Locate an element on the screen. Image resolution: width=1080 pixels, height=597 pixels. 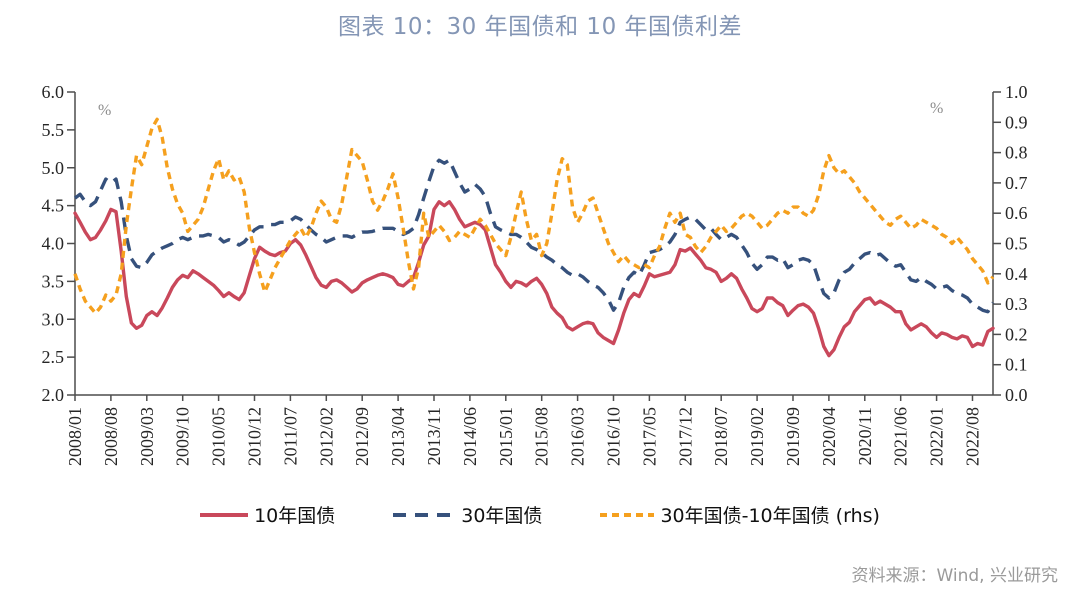
legend-item-10y: 10年国债 is located at coordinates (267, 514).